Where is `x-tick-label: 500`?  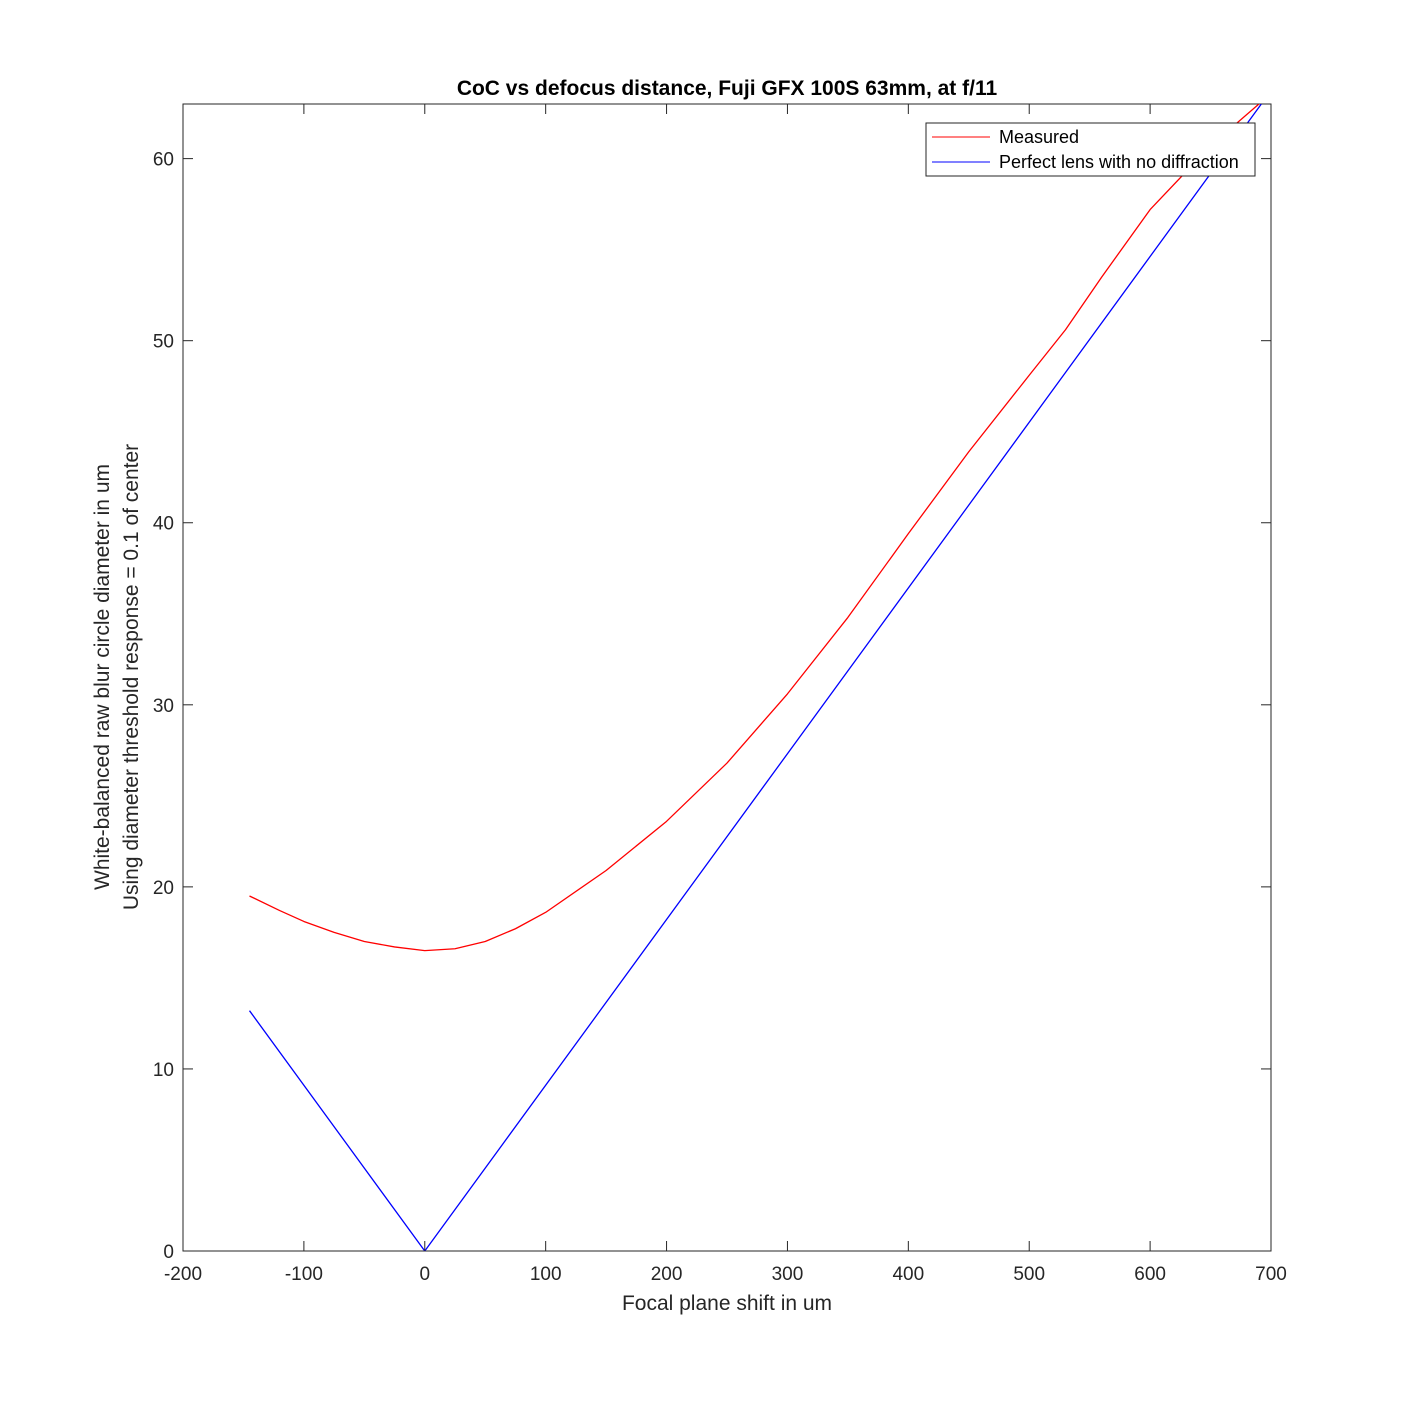
x-tick-label: 500 is located at coordinates (1029, 1274).